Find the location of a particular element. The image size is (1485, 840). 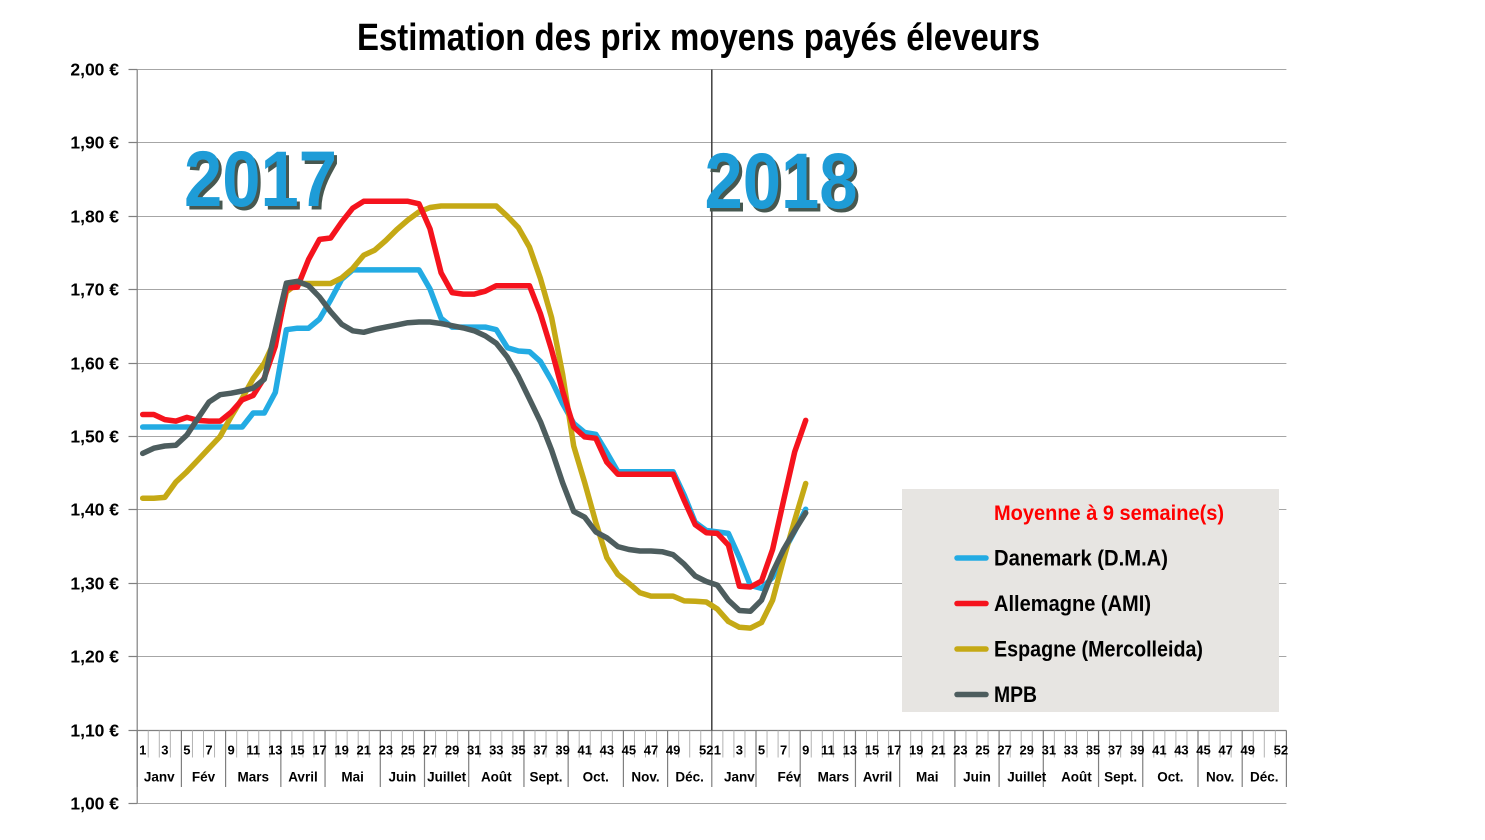

svg-text: MPB is located at coordinates (1015, 694).